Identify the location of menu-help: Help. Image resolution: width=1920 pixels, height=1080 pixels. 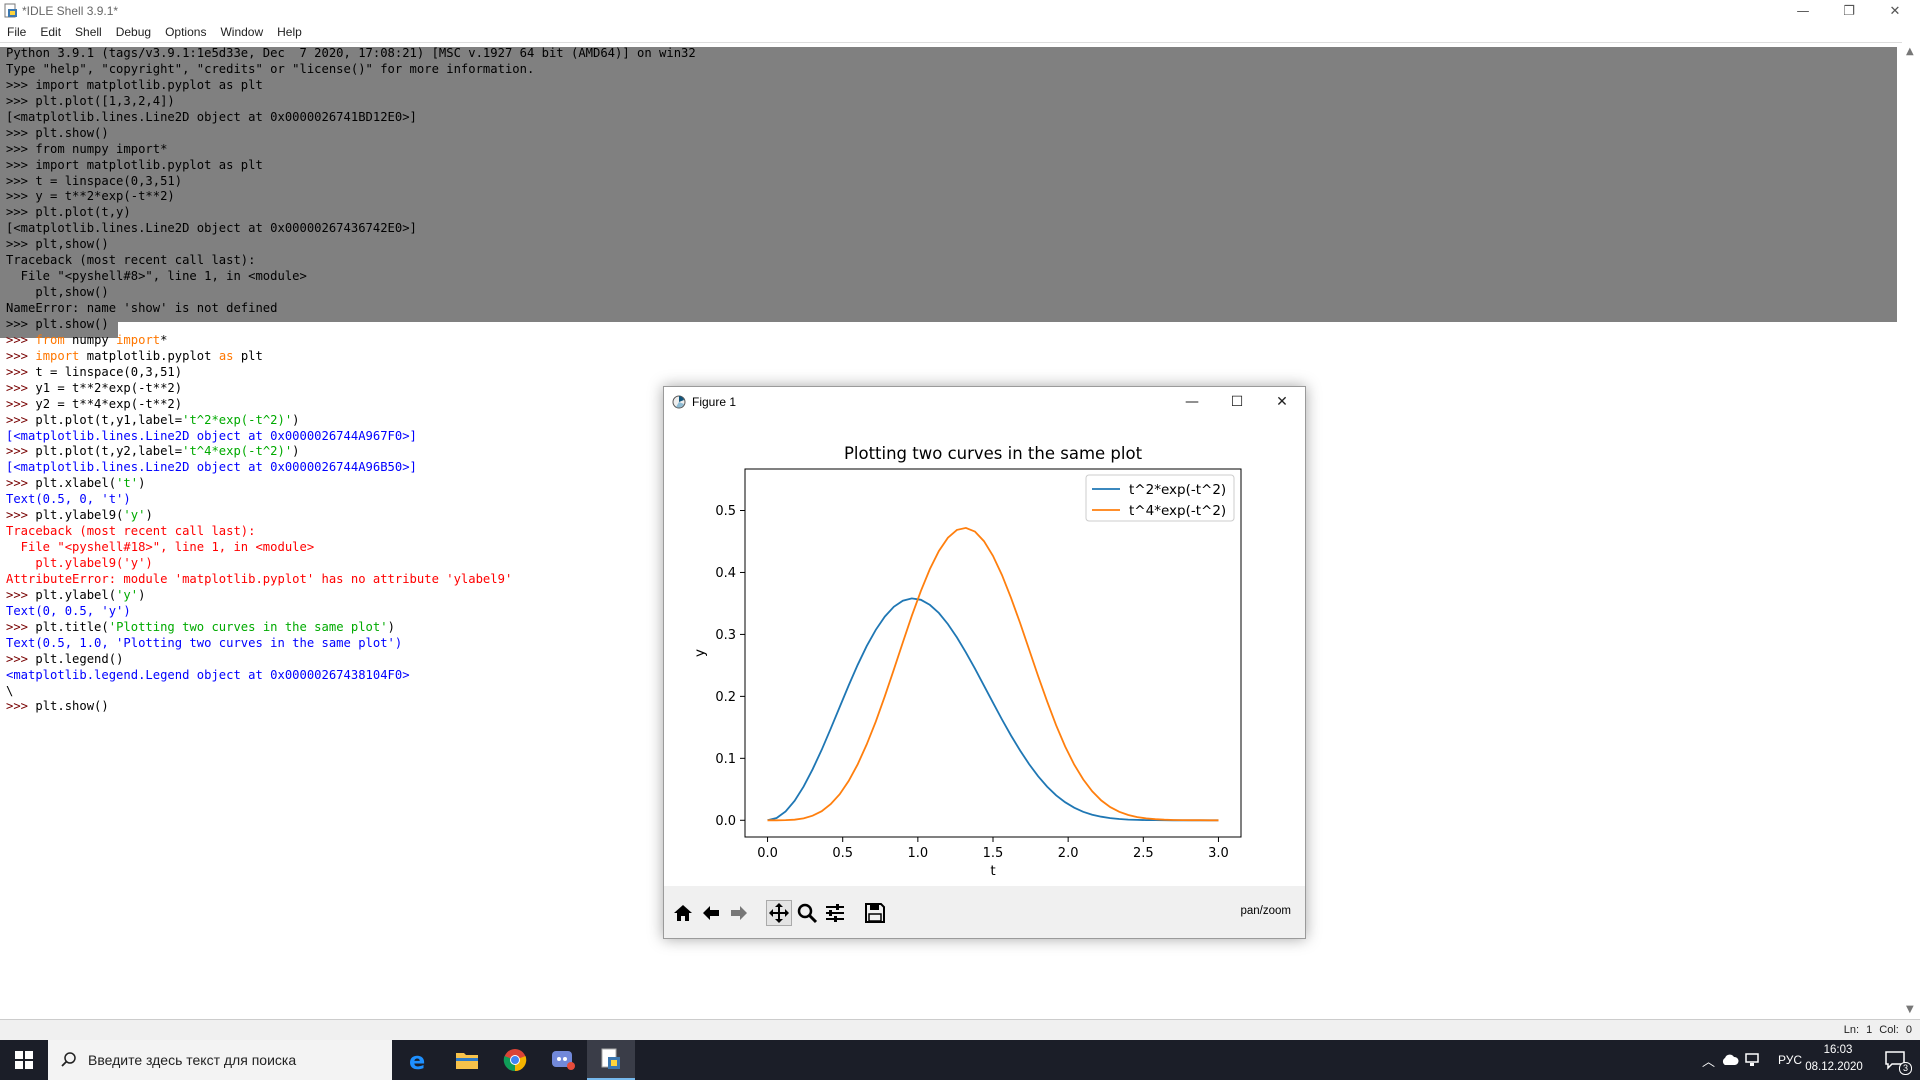
(289, 32).